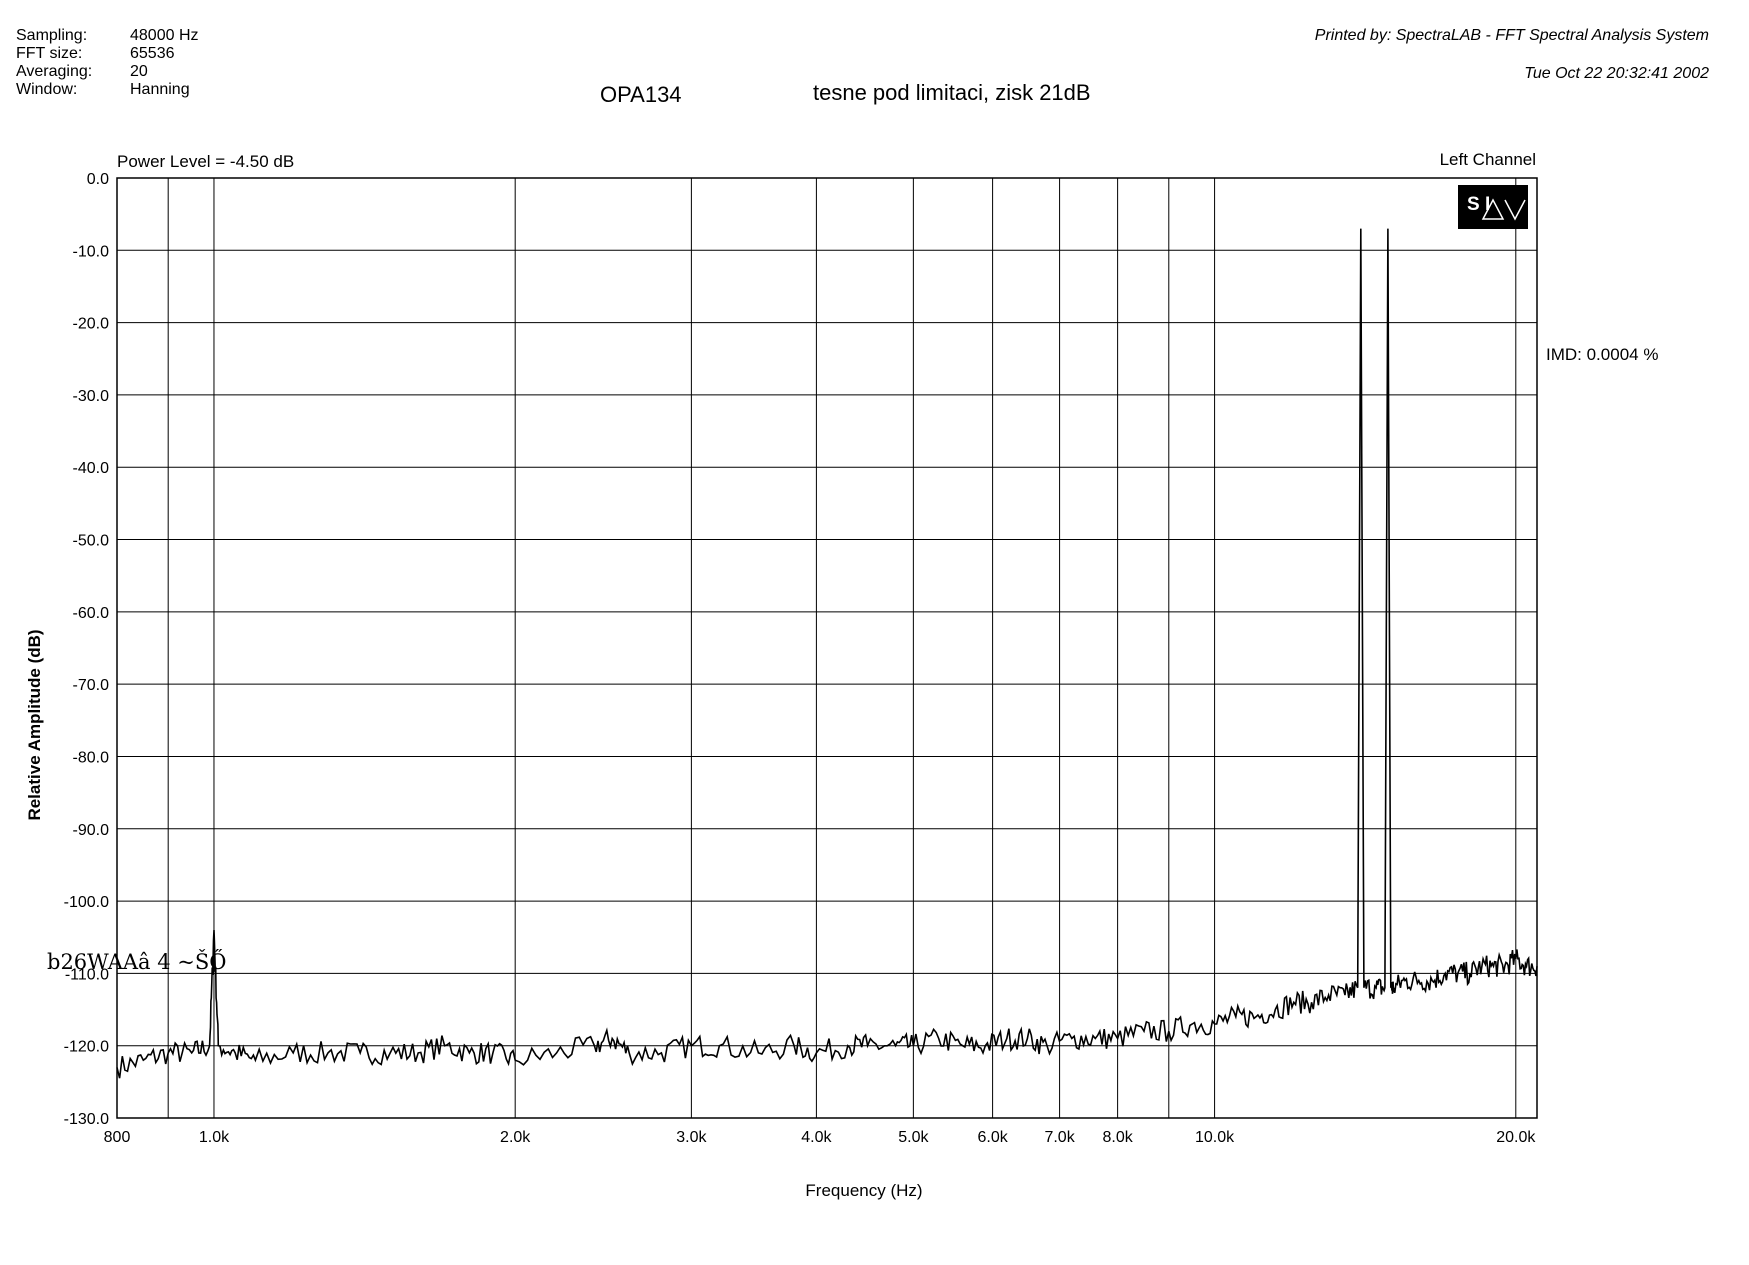 This screenshot has width=1749, height=1265. What do you see at coordinates (1059, 1137) in the screenshot?
I see `x-tick-label: 7.0k` at bounding box center [1059, 1137].